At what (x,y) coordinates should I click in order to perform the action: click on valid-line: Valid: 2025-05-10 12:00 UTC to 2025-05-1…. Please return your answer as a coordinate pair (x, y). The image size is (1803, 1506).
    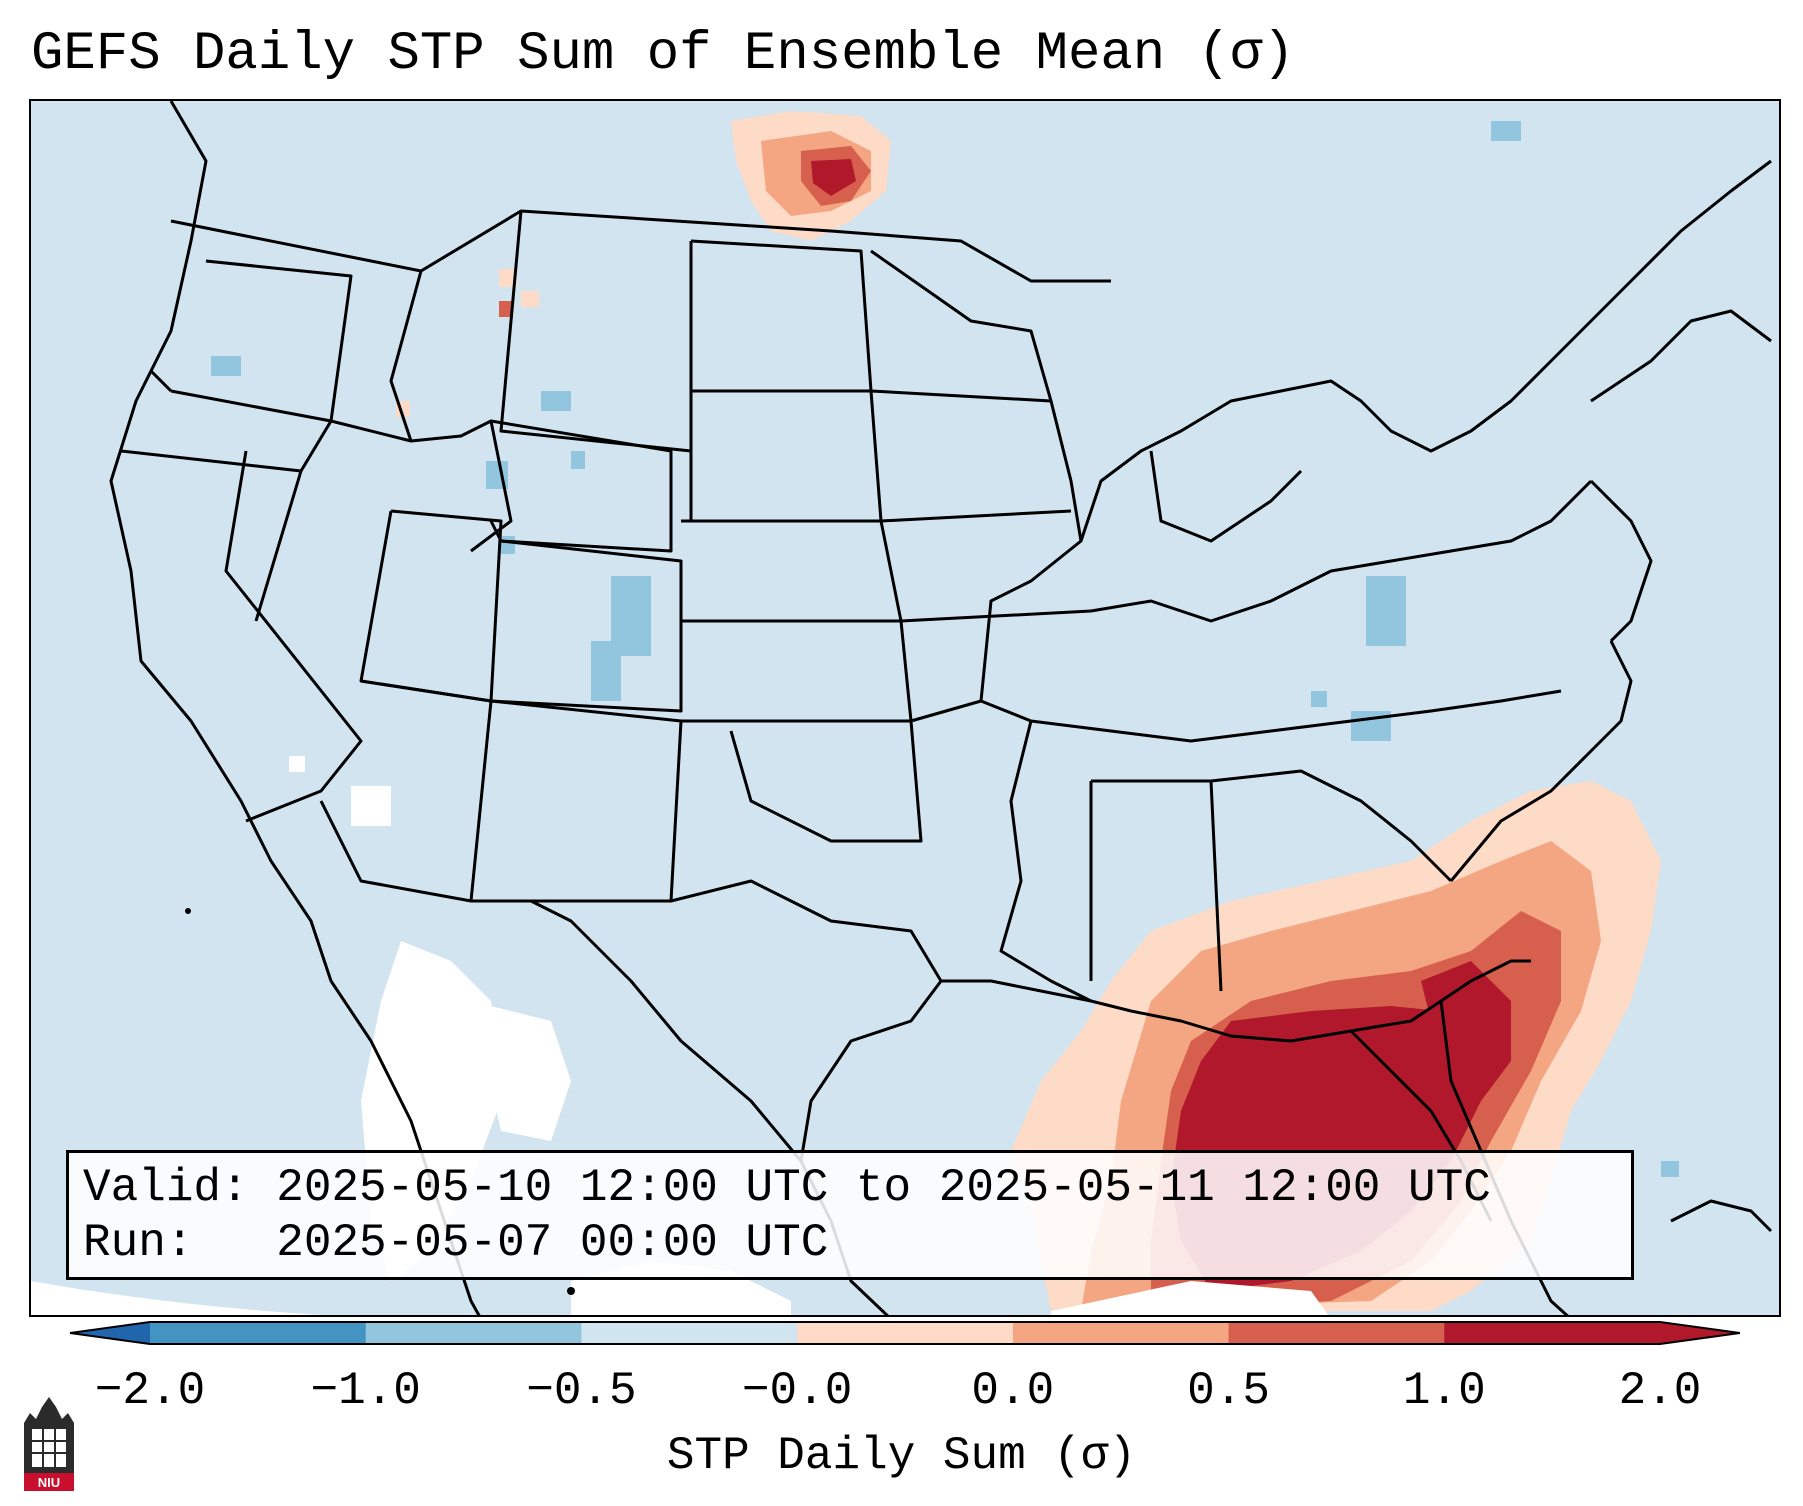
    Looking at the image, I should click on (787, 1188).